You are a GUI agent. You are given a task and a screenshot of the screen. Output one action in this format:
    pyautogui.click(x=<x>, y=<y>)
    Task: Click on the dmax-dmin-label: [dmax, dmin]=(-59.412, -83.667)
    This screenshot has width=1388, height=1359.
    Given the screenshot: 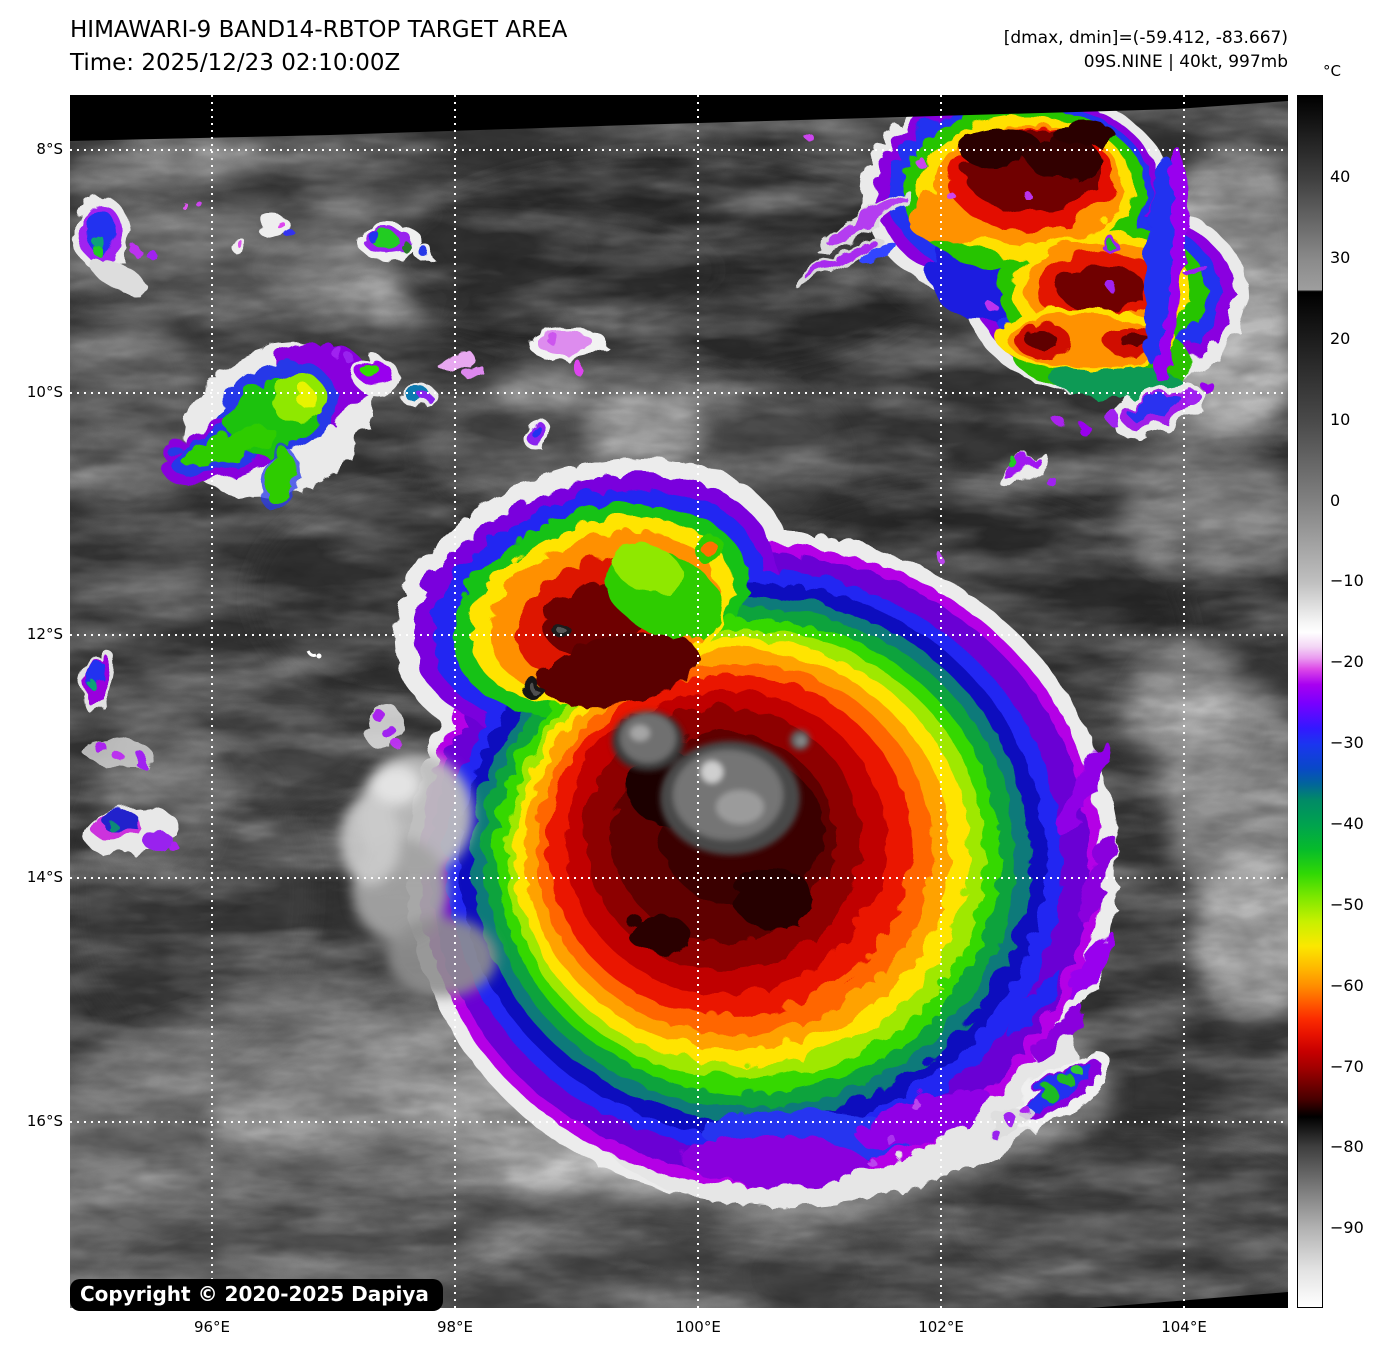 What is the action you would take?
    pyautogui.click(x=1145, y=38)
    